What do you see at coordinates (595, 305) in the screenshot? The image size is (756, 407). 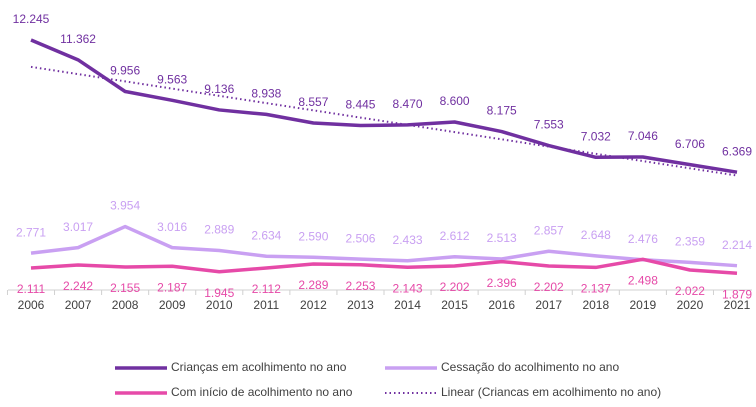 I see `x-tick-label: 2018` at bounding box center [595, 305].